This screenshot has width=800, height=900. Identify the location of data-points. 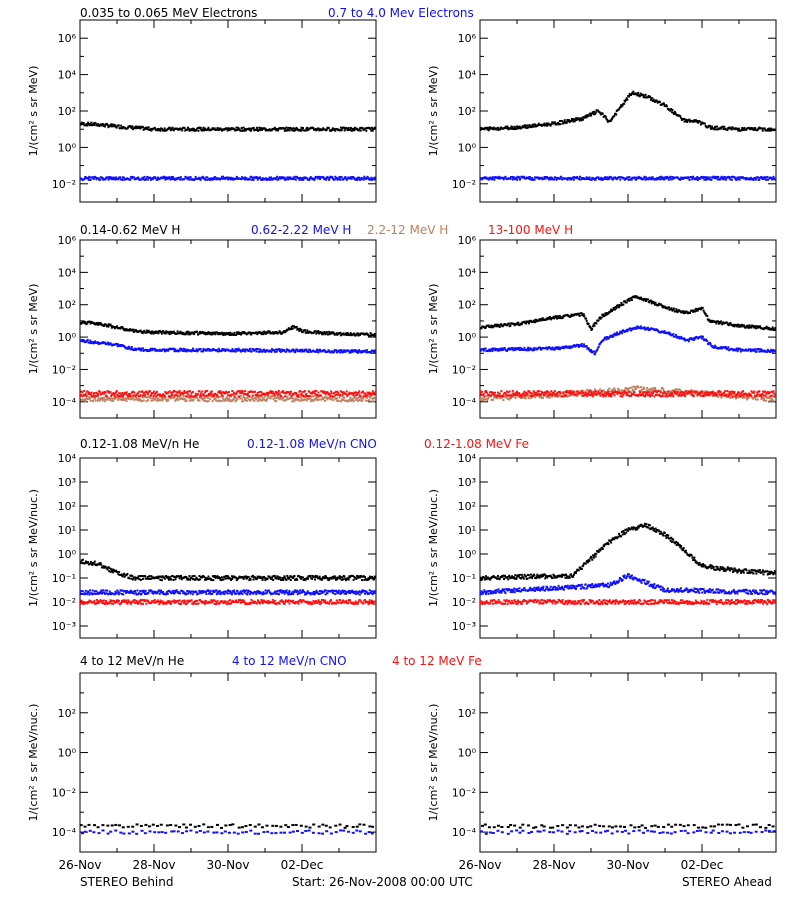
(228, 151).